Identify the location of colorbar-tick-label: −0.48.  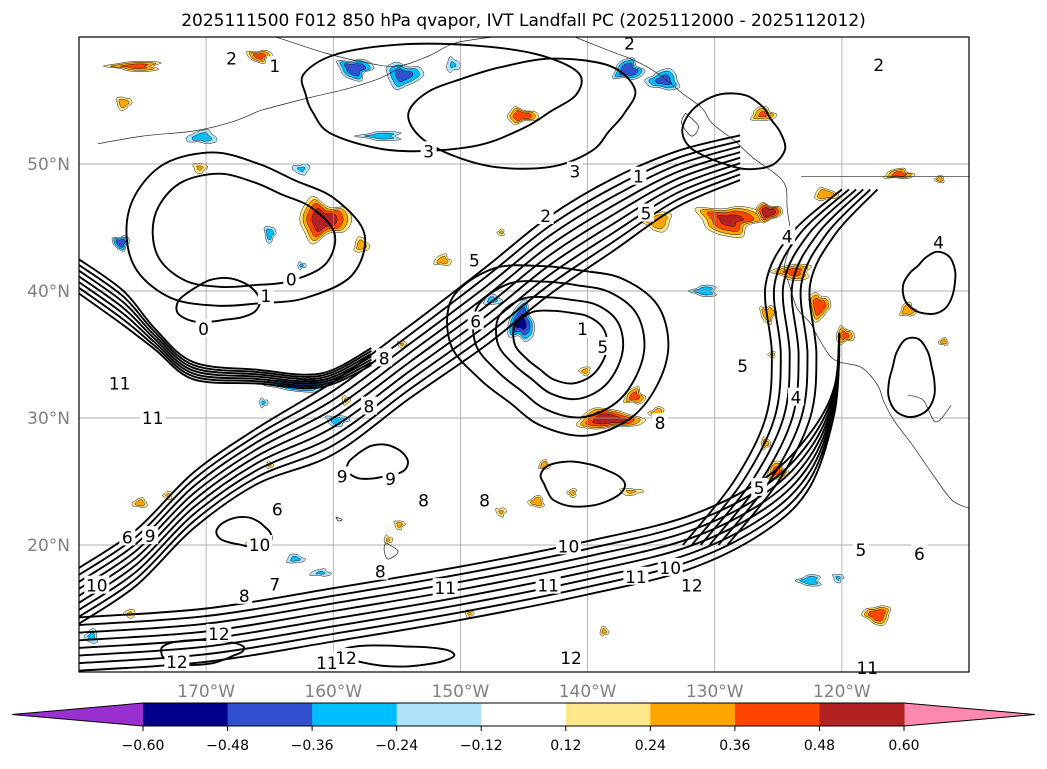
(227, 746).